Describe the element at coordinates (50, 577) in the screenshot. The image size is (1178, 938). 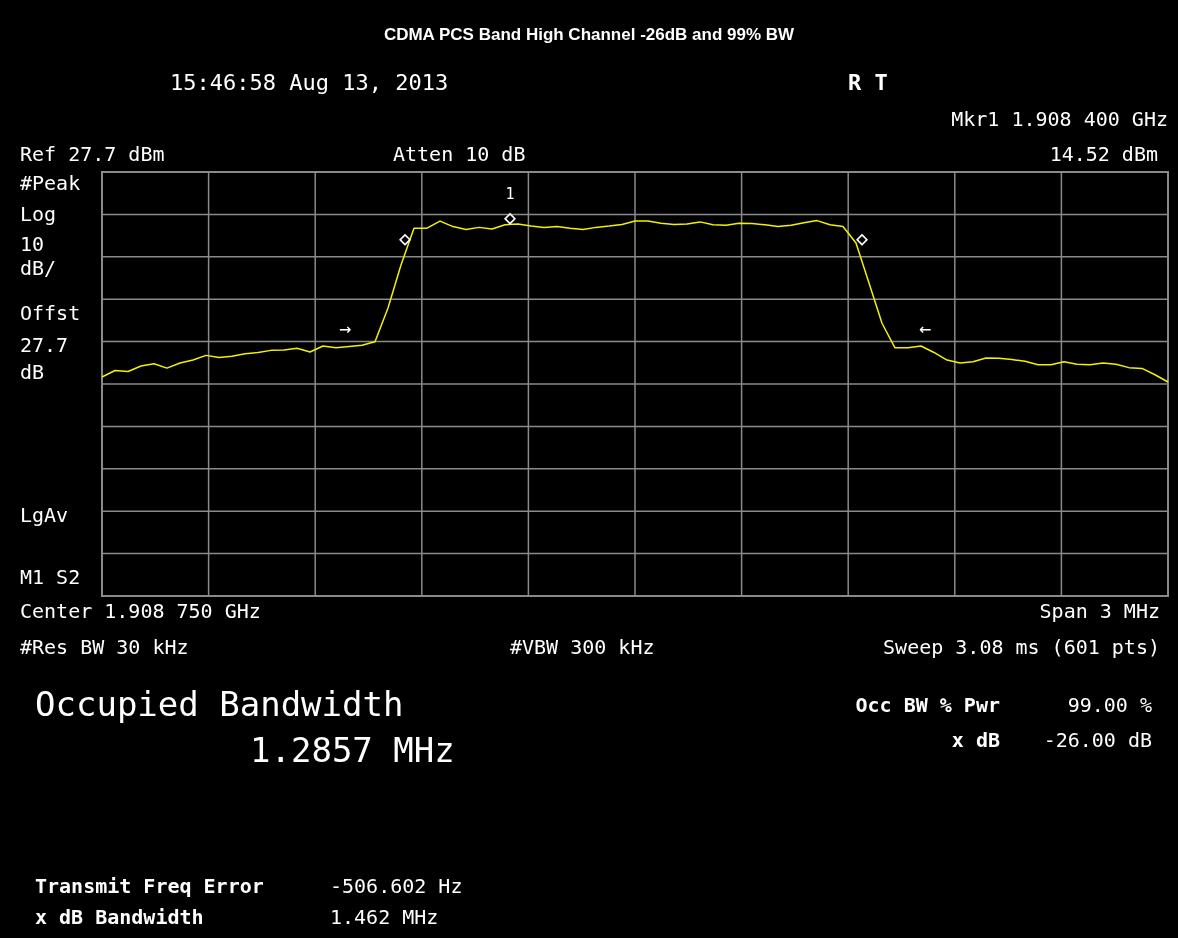
I see `text: M1 S2` at that location.